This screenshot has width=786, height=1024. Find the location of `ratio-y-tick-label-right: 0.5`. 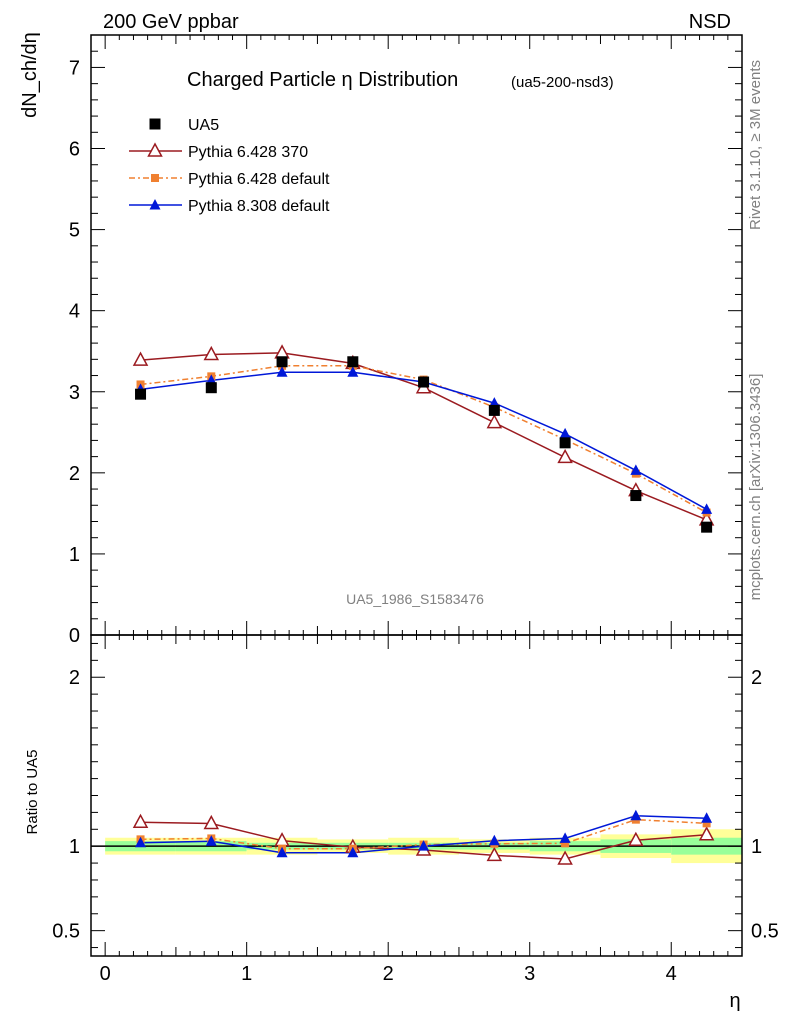

ratio-y-tick-label-right: 0.5 is located at coordinates (765, 932).